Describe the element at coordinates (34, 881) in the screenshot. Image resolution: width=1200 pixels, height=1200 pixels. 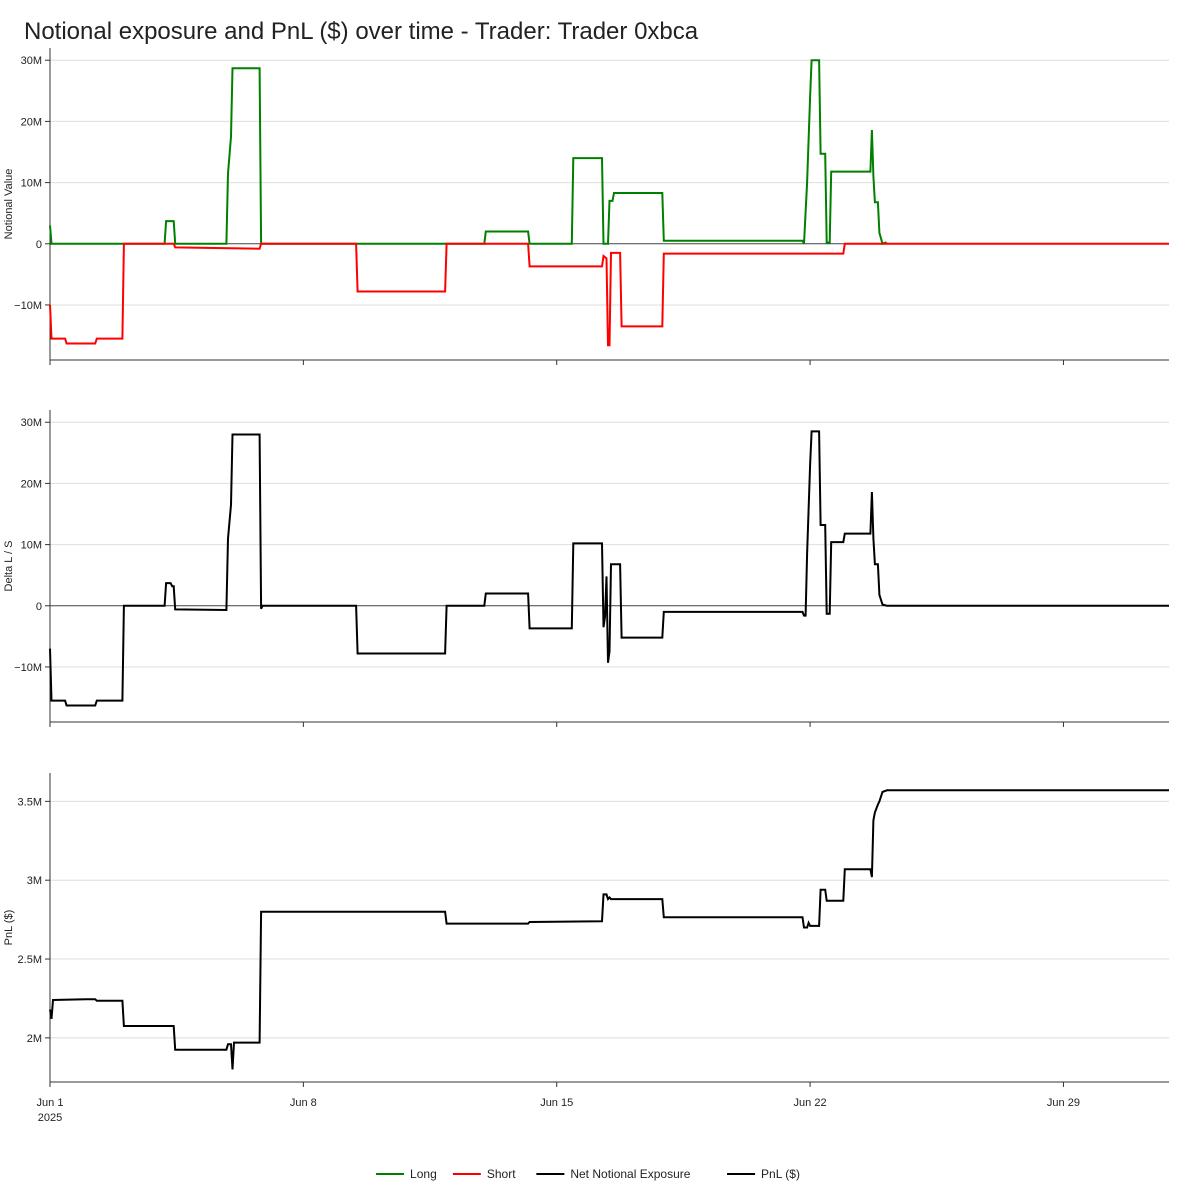
I see `pnl-ytick-label-2: 3M` at that location.